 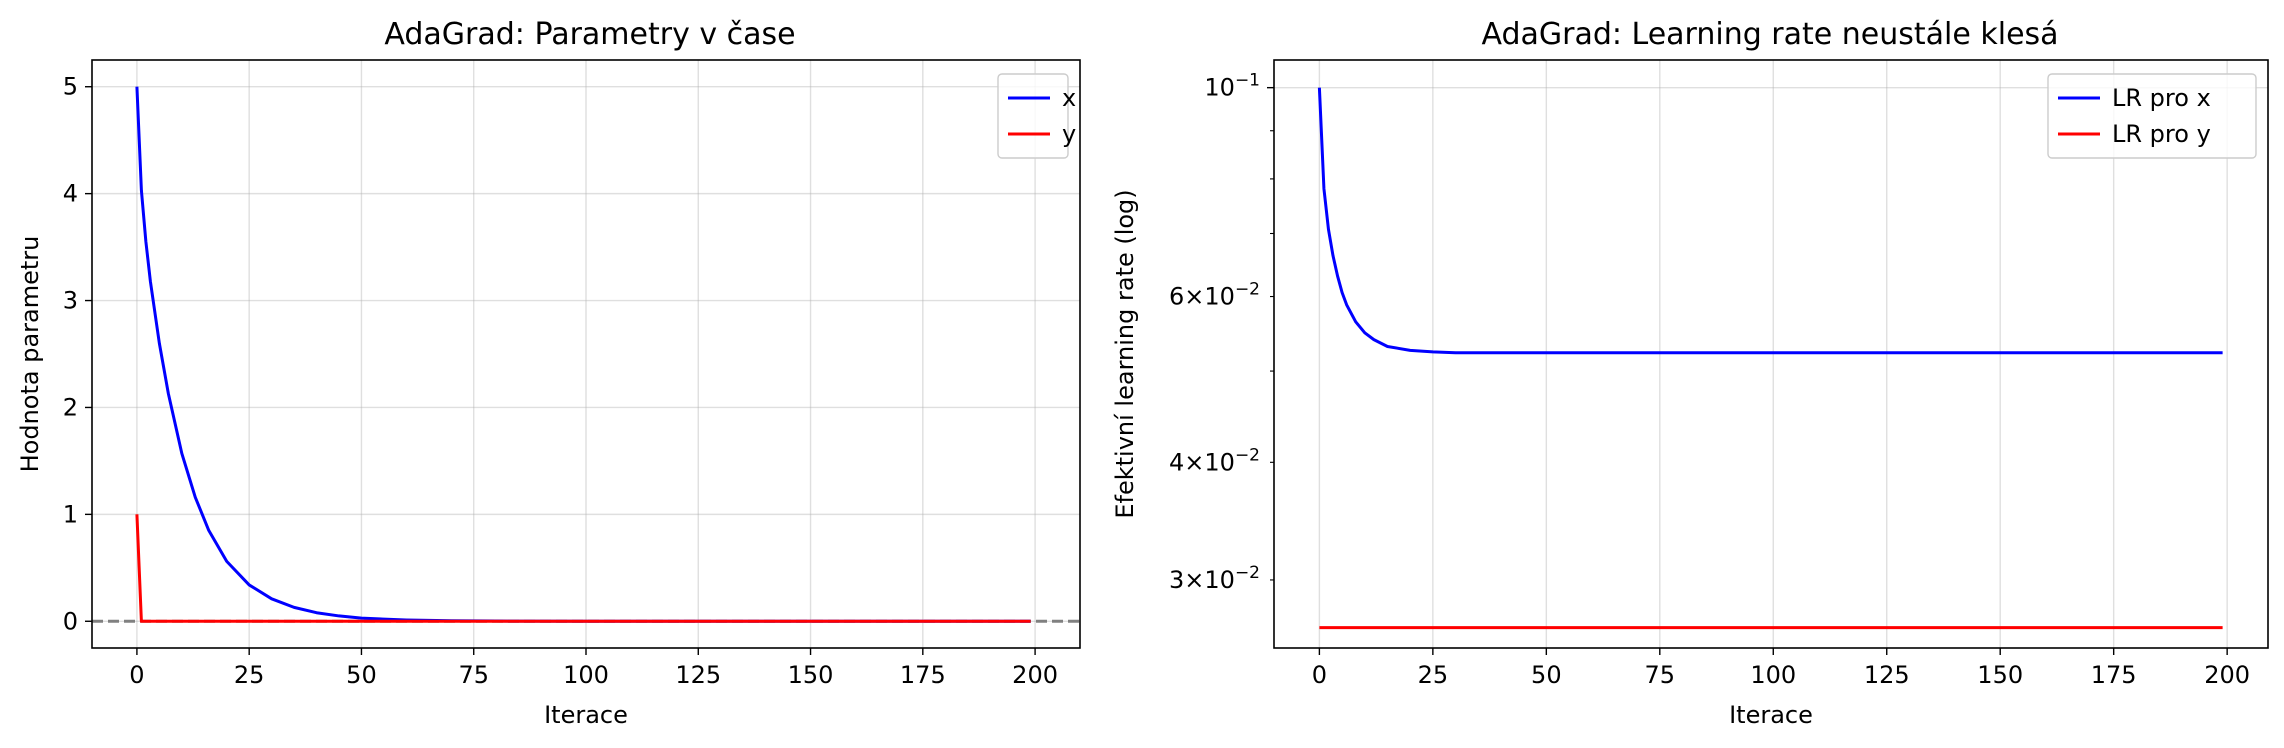 I want to click on legend-label: LR pro y, so click(x=2161, y=134).